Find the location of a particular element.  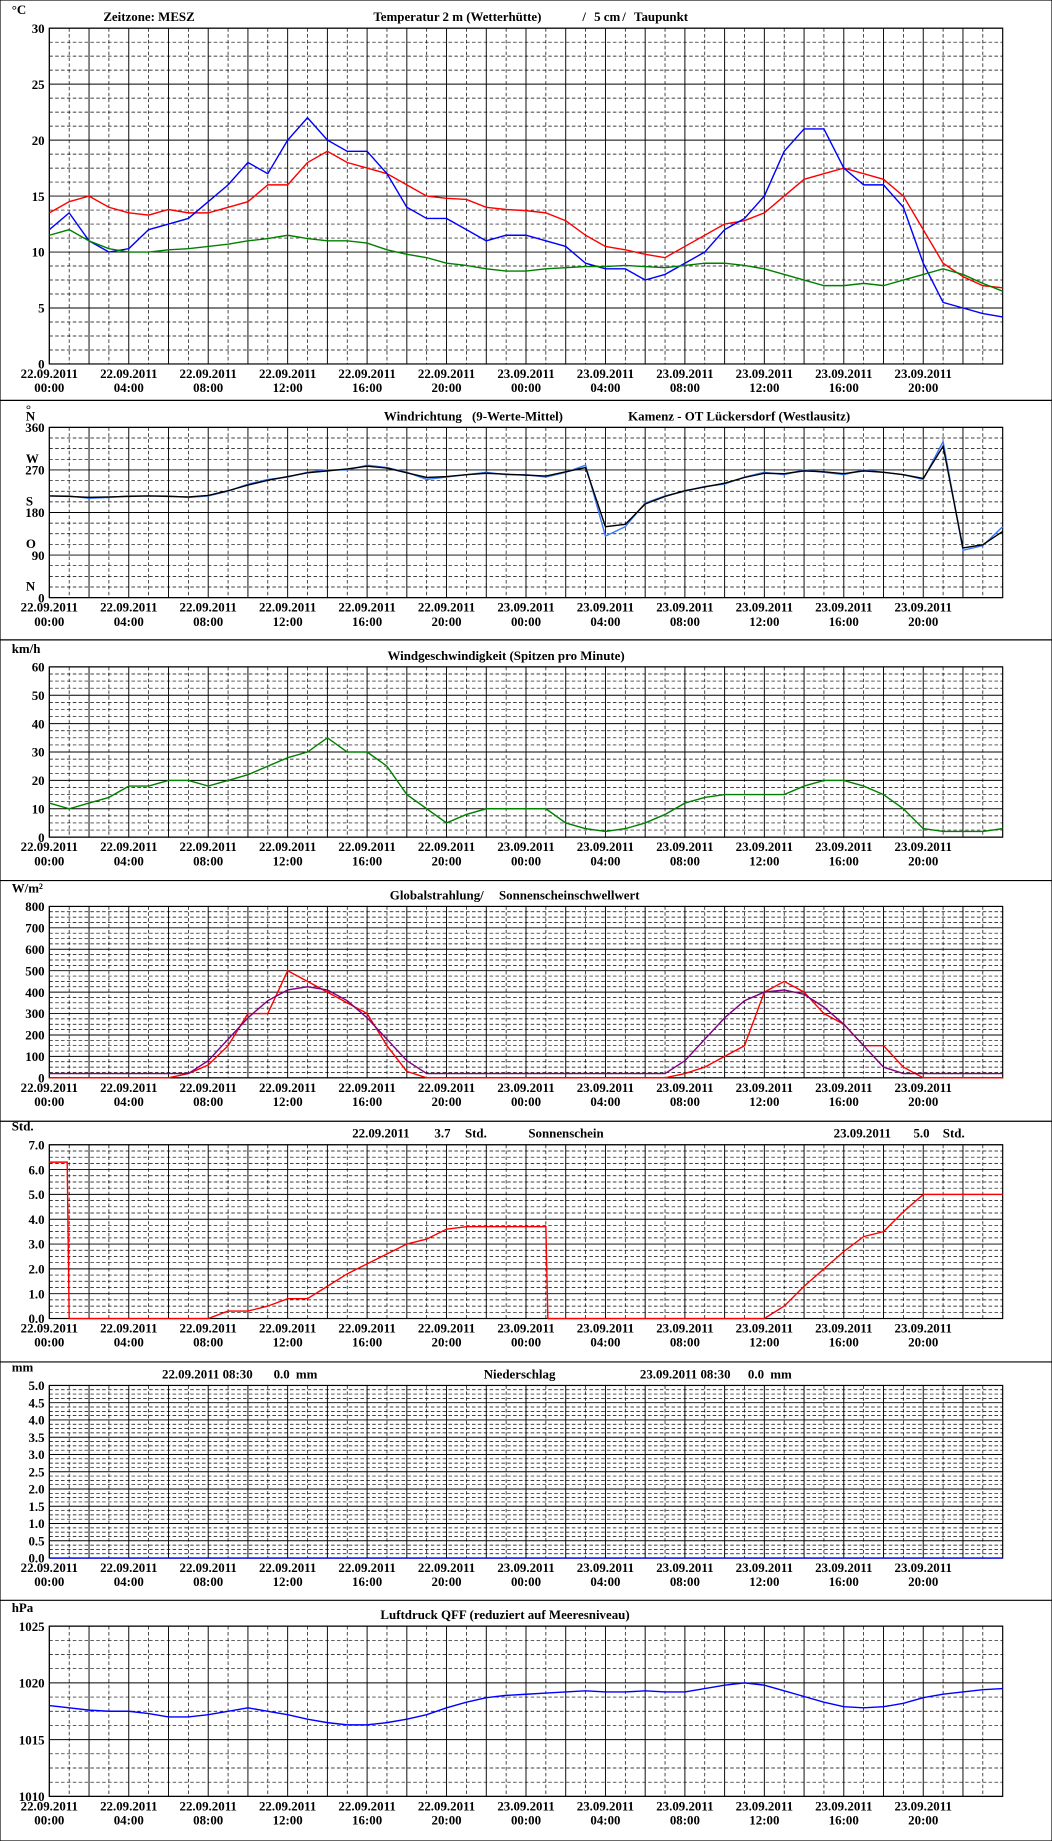

y-tick-label: 2.5 is located at coordinates (36, 1471).